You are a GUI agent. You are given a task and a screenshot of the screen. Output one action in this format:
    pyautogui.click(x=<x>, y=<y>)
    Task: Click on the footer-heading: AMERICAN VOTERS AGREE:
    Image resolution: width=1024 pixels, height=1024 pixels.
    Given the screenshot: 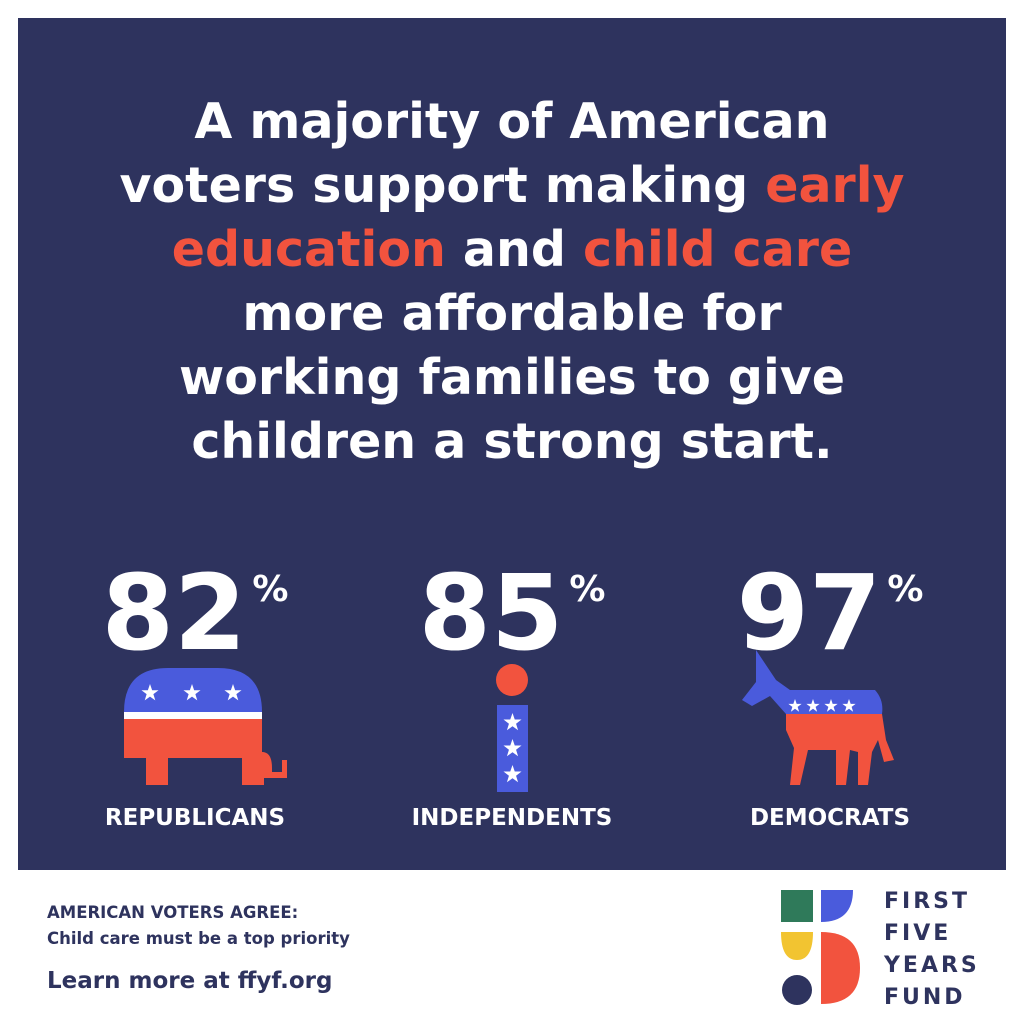 What is the action you would take?
    pyautogui.click(x=173, y=912)
    